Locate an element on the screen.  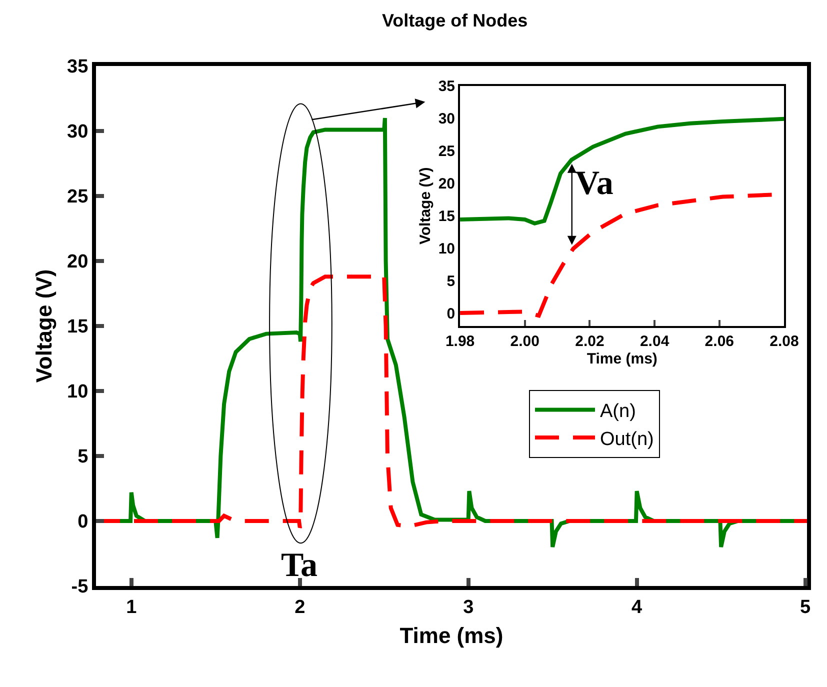
annotation: Ta is located at coordinates (299, 565).